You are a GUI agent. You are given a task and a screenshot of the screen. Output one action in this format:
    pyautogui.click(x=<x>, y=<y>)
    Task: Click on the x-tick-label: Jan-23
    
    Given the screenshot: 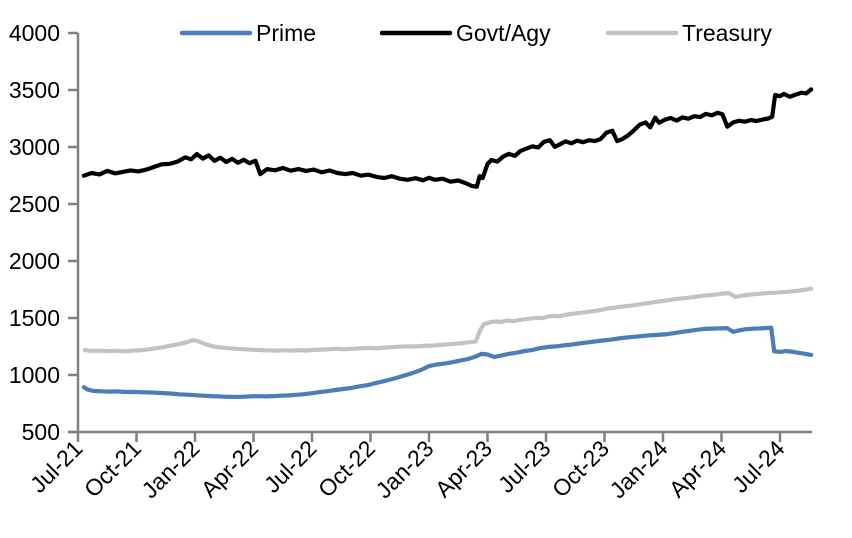 What is the action you would take?
    pyautogui.click(x=404, y=469)
    